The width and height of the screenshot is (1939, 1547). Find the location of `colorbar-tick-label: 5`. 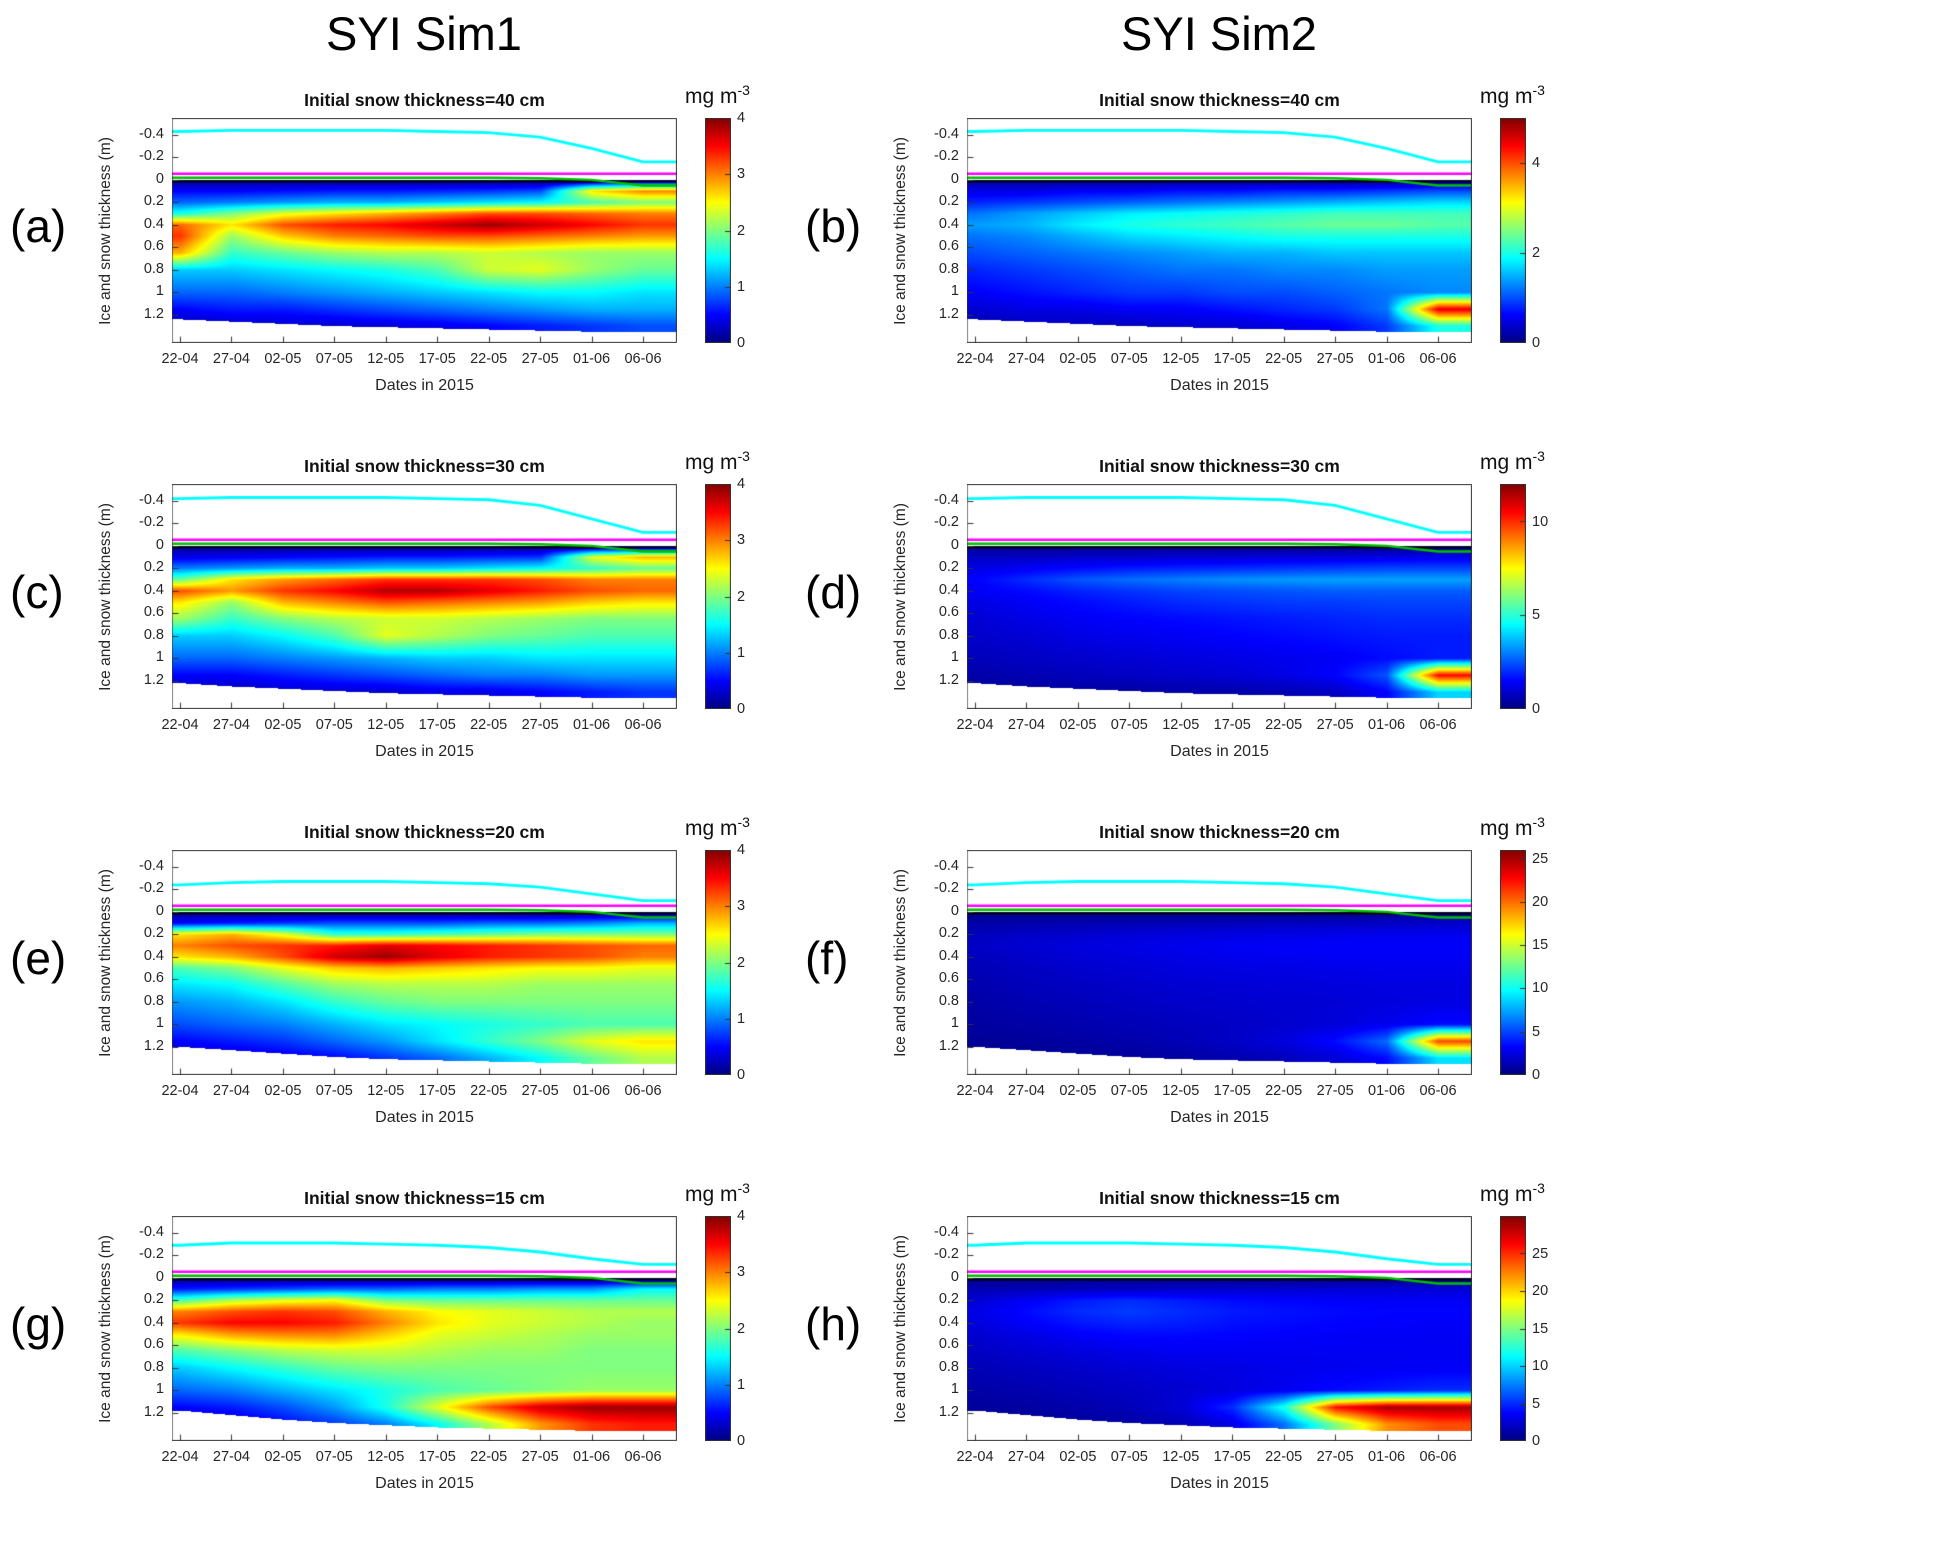

colorbar-tick-label: 5 is located at coordinates (1536, 615).